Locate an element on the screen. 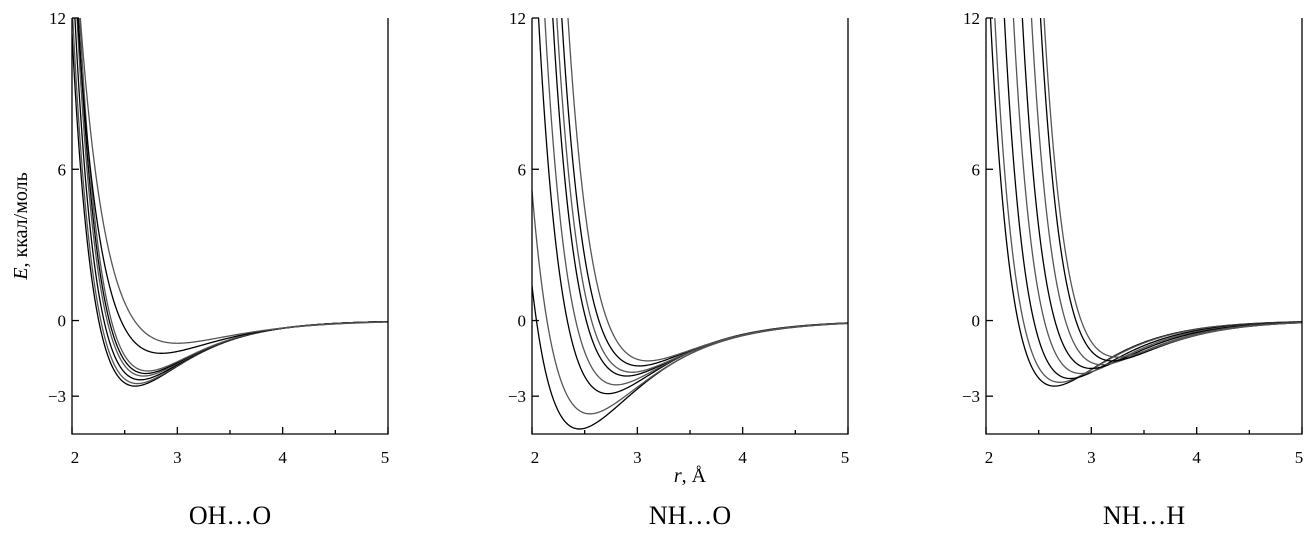  y-axis-label-unit: , ккал/моль is located at coordinates (21, 219).